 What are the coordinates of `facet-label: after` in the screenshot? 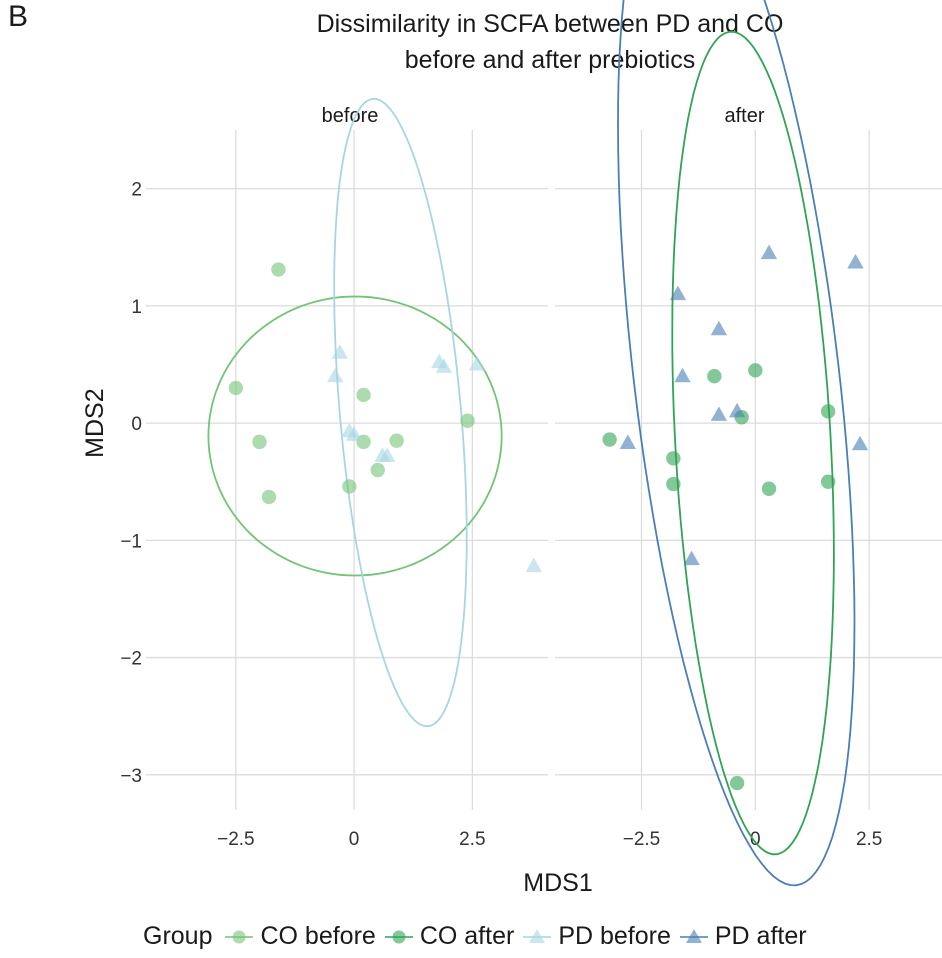 It's located at (744, 116).